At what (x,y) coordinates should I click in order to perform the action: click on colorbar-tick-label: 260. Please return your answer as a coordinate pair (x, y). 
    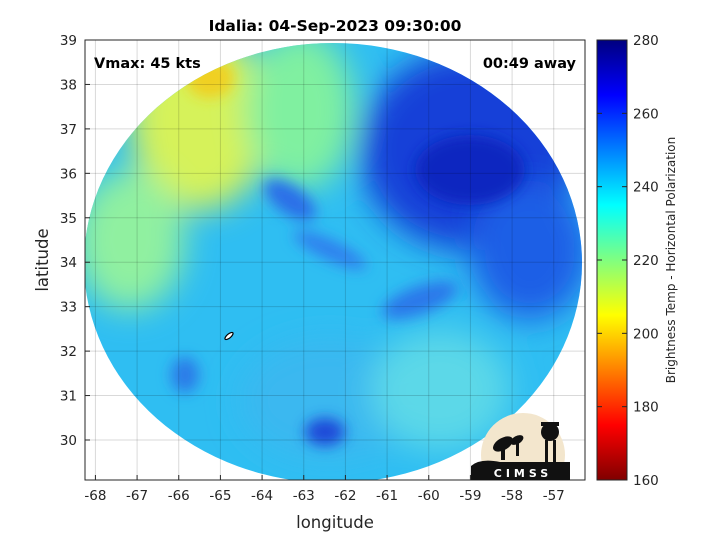
    Looking at the image, I should click on (646, 114).